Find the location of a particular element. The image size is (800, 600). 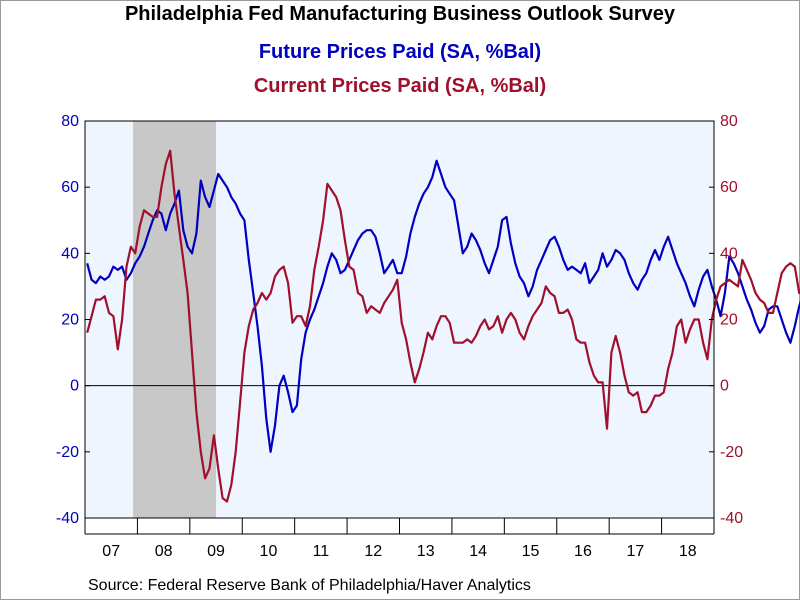

y-left-tick-label: 0 is located at coordinates (74, 386).